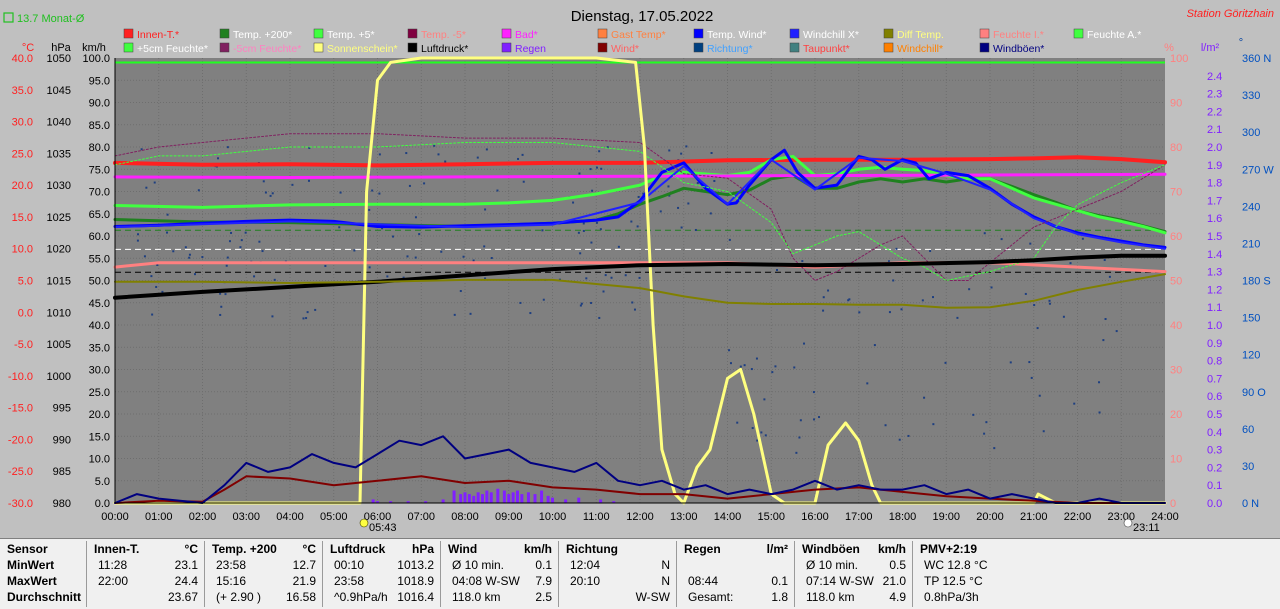 The height and width of the screenshot is (609, 1280). Describe the element at coordinates (421, 517) in the screenshot. I see `tick-label-time: 07:00` at that location.